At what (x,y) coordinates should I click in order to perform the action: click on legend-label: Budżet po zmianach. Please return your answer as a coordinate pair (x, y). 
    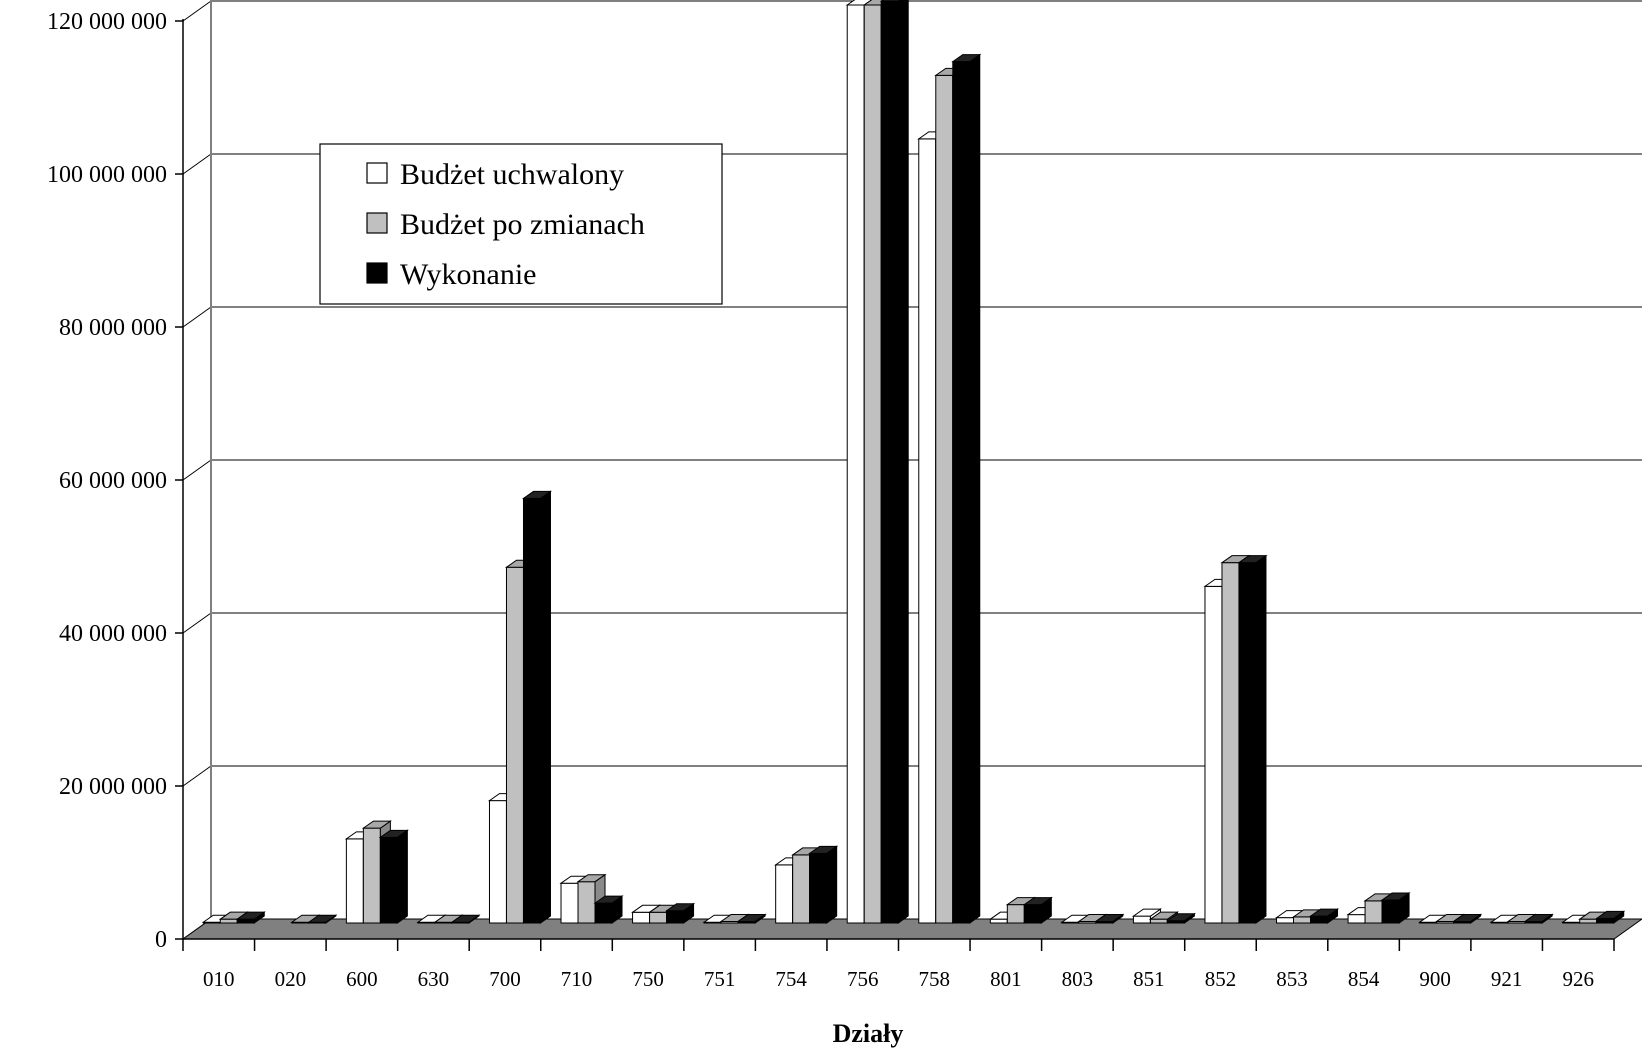
    Looking at the image, I should click on (522, 224).